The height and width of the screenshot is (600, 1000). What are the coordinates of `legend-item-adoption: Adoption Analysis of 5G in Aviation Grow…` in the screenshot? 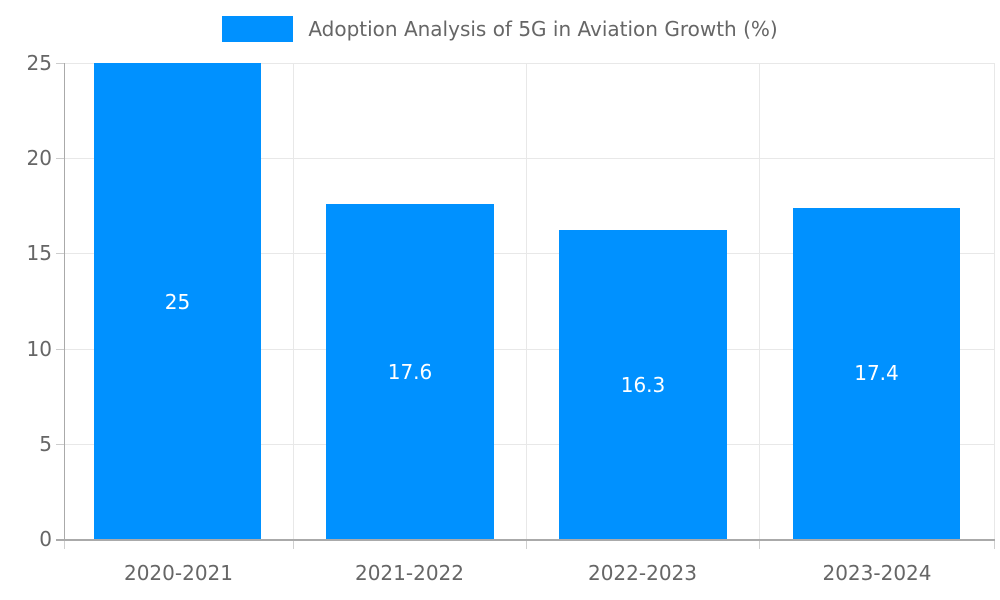 It's located at (500, 29).